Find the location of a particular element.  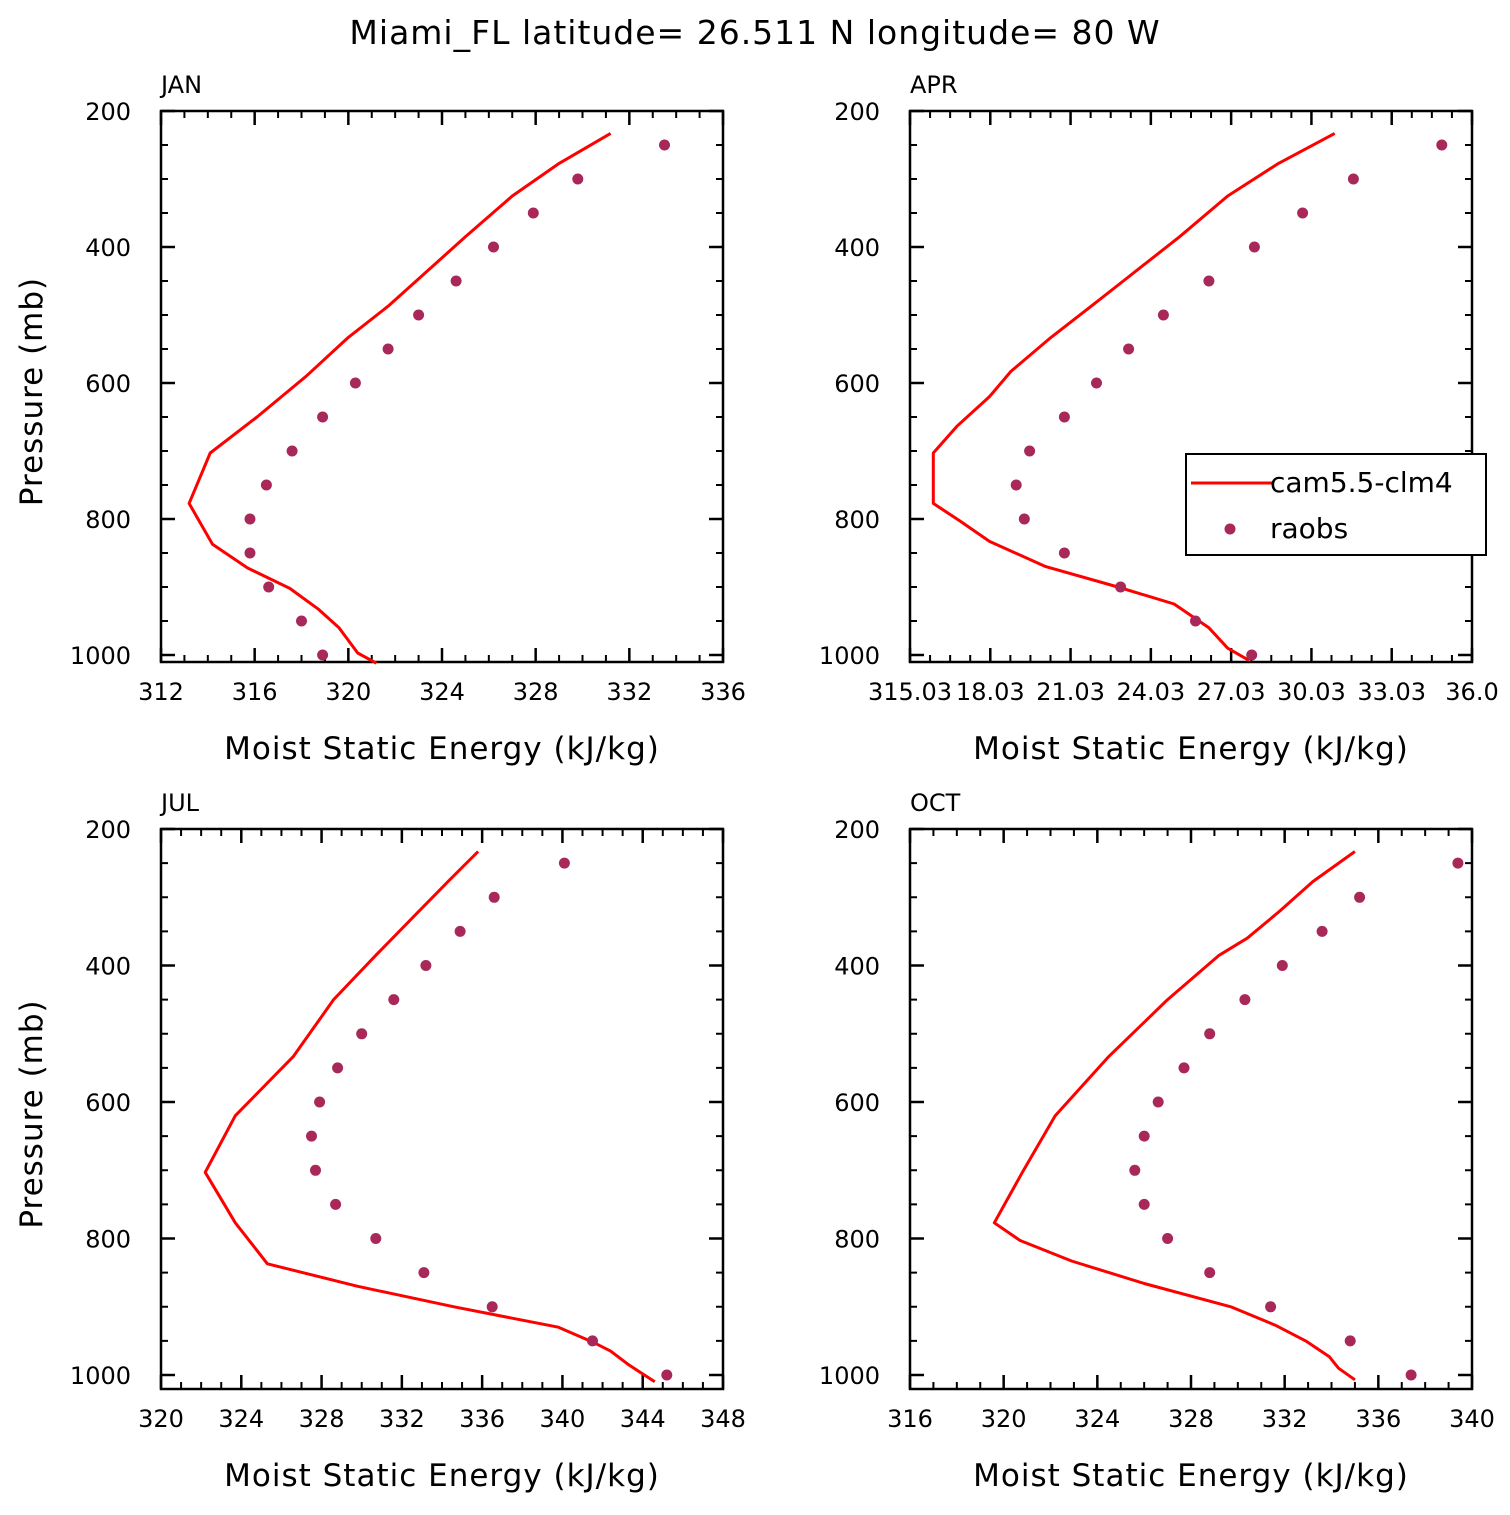

legend-box is located at coordinates (1336, 504).